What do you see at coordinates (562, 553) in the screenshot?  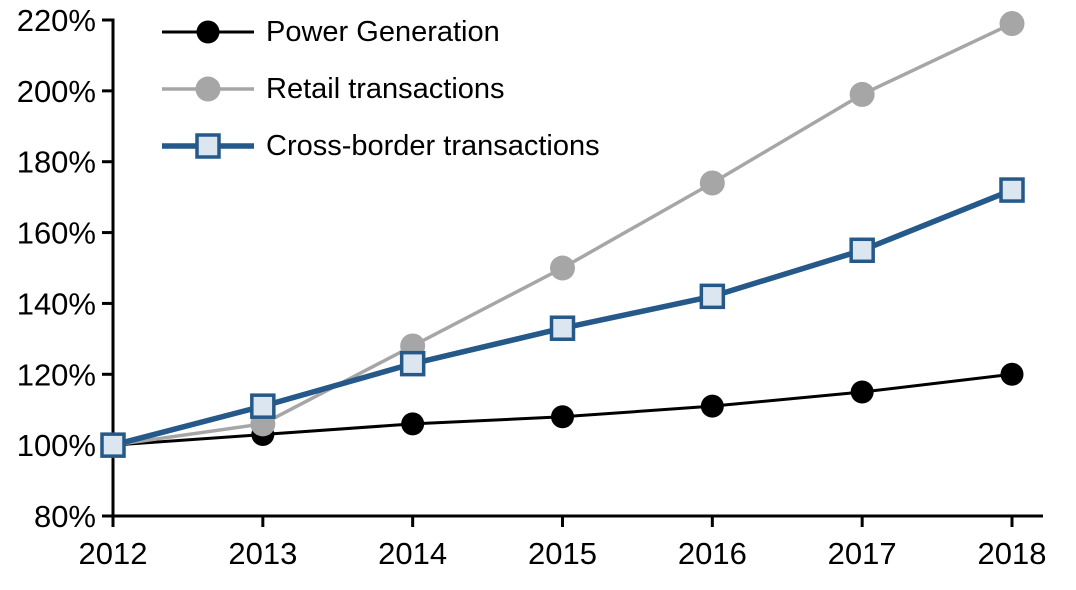 I see `x-axis-tick-label: 2015` at bounding box center [562, 553].